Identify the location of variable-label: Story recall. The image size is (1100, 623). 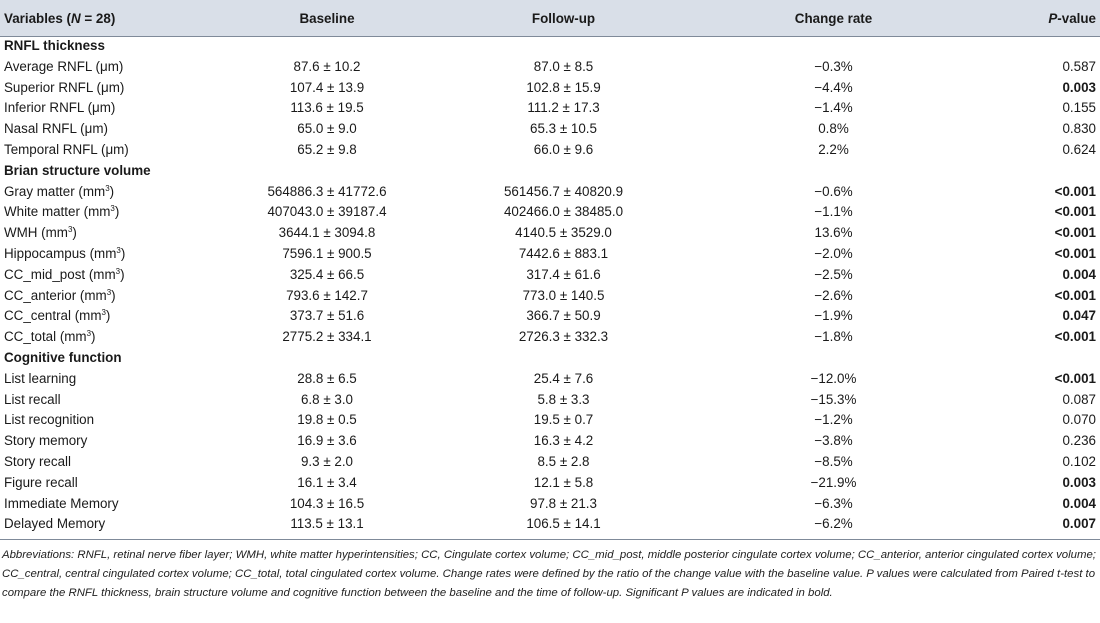
(37, 461).